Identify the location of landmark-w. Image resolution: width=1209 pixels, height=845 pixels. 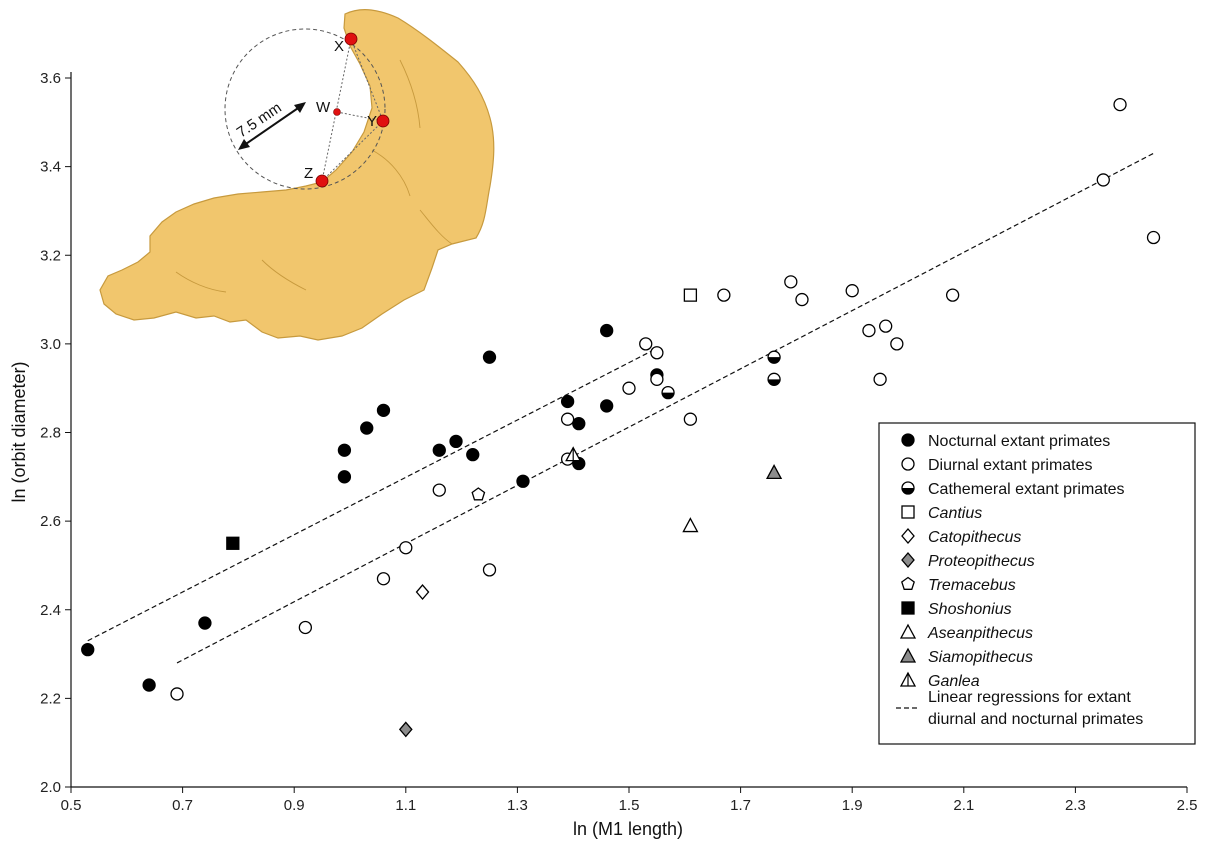
(337, 112).